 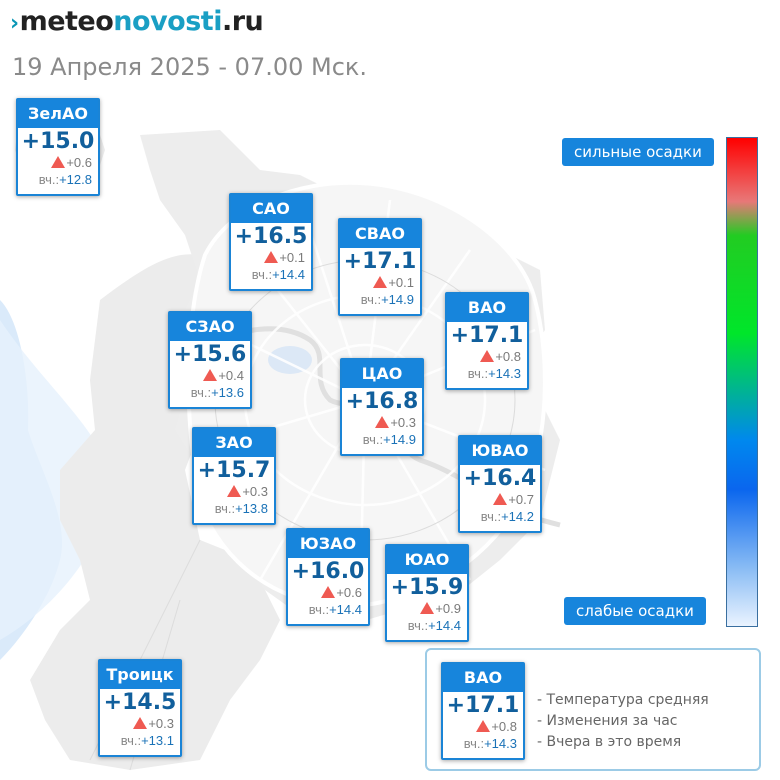 I want to click on logo-text-novosti: novosti, so click(x=167, y=21).